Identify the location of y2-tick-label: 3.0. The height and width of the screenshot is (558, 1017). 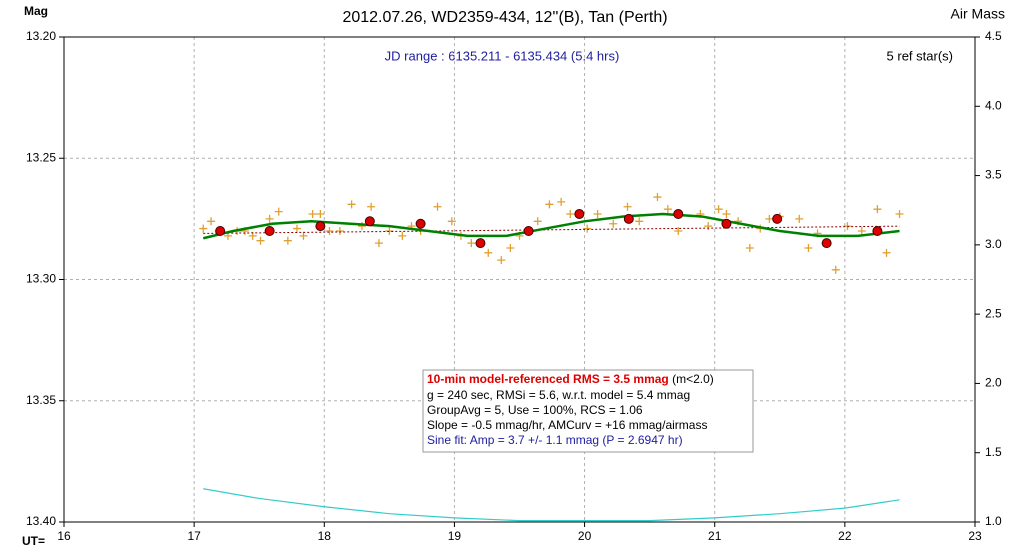
(993, 244).